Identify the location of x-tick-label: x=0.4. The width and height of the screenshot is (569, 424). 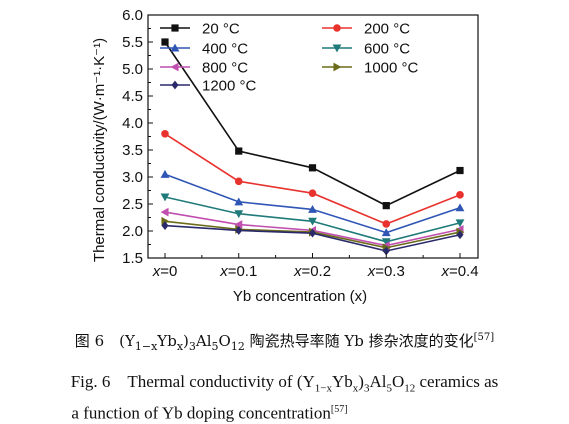
(459, 271).